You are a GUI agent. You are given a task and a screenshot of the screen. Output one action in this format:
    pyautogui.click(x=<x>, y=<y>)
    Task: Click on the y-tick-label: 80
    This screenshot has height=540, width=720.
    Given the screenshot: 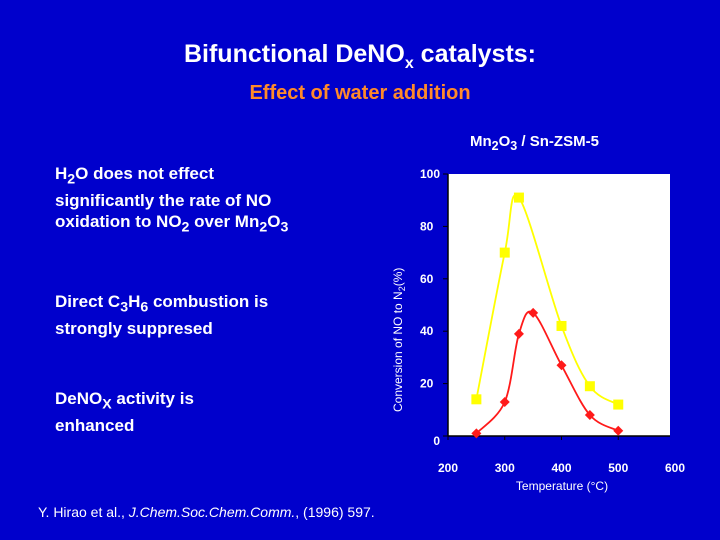 What is the action you would take?
    pyautogui.click(x=427, y=226)
    